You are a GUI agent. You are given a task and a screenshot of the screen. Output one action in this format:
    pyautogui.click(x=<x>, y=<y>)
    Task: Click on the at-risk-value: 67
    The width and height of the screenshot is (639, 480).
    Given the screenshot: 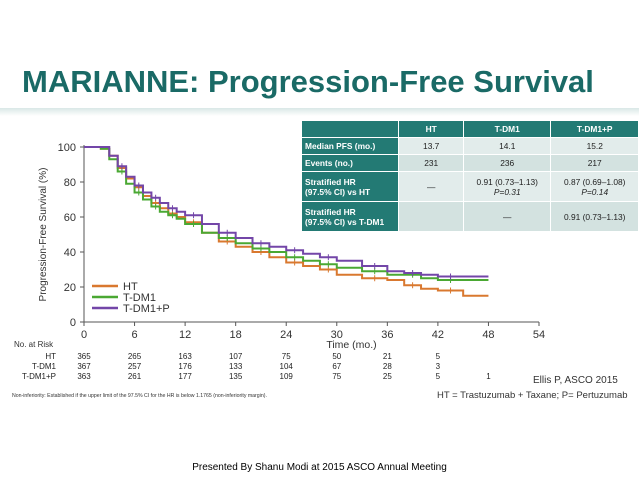 What is the action you would take?
    pyautogui.click(x=337, y=366)
    